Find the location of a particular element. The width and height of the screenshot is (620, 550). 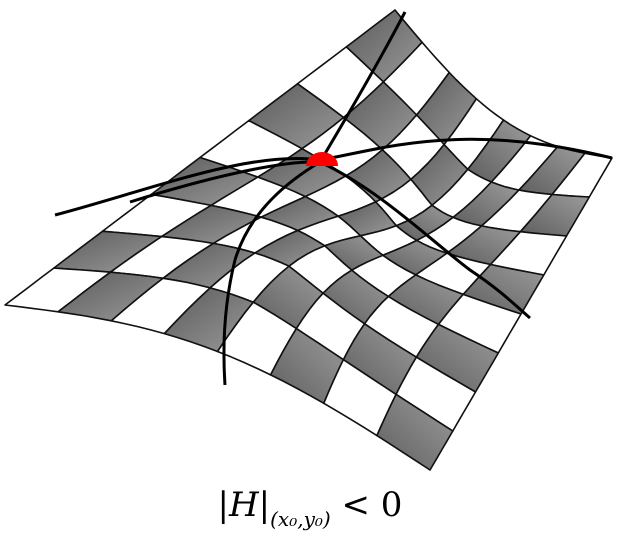

saddle-point-marker is located at coordinates (322, 159).